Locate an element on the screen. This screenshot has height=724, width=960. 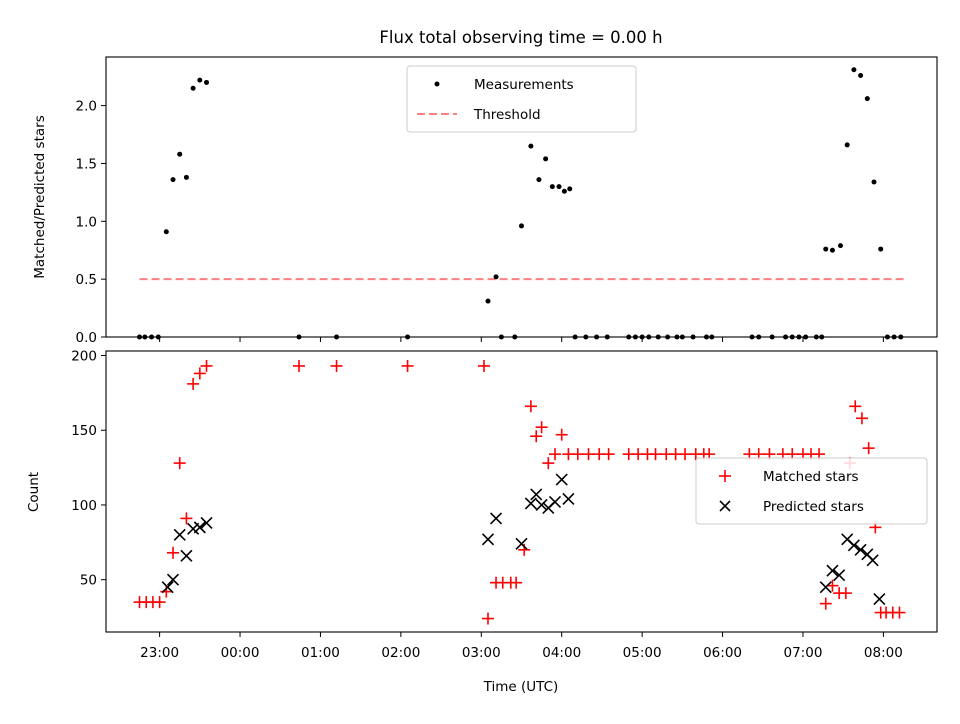
legend-measurements-marker is located at coordinates (437, 84).